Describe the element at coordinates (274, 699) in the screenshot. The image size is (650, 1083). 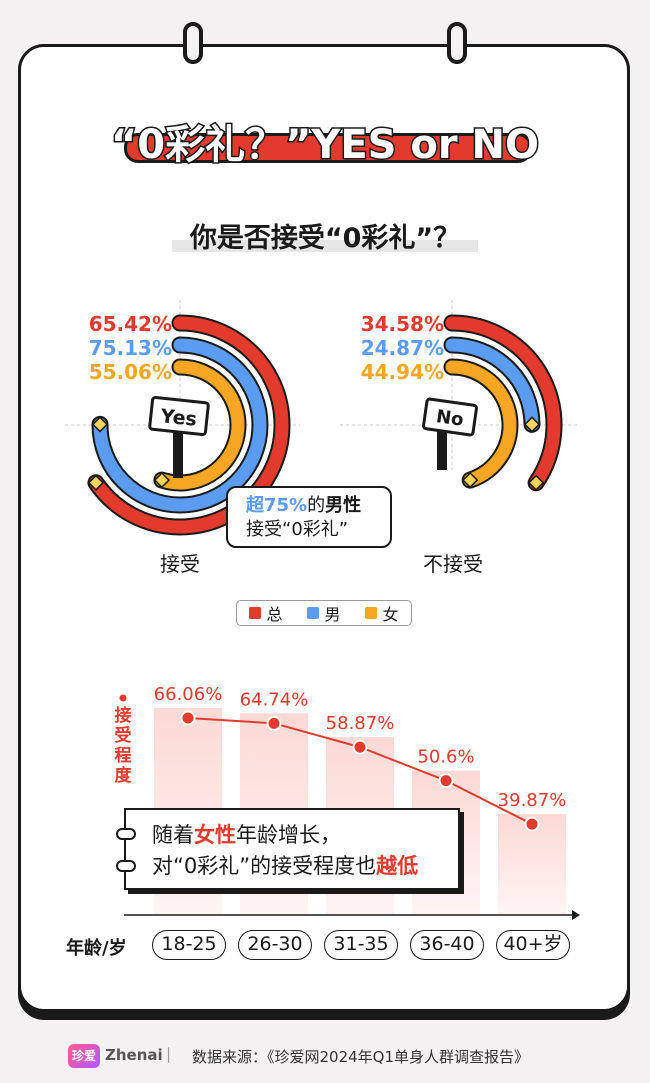
I see `age-value-label-1: 64.74%` at that location.